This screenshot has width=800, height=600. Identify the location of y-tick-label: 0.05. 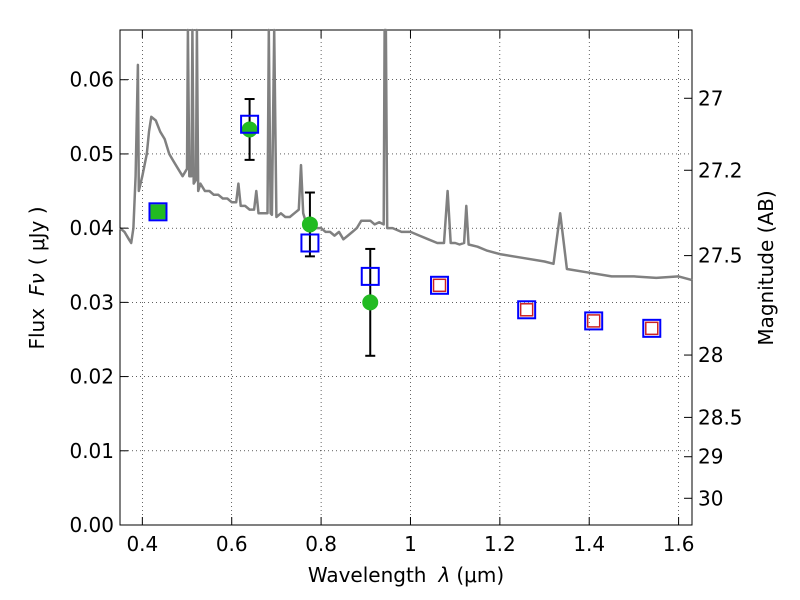
(91, 154).